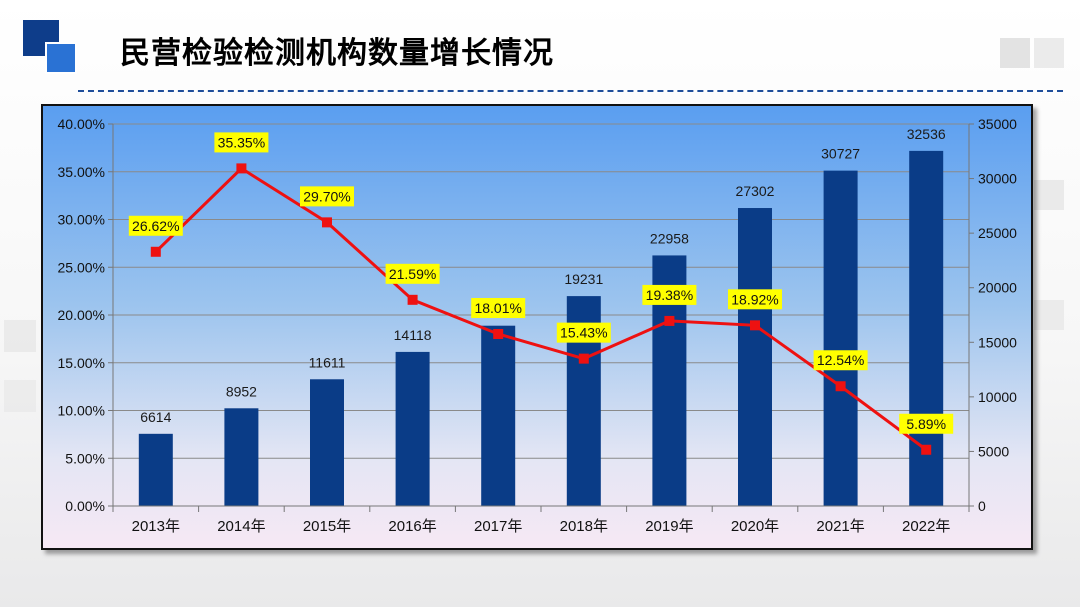  Describe the element at coordinates (997, 288) in the screenshot. I see `right-tick-label: 20000` at that location.